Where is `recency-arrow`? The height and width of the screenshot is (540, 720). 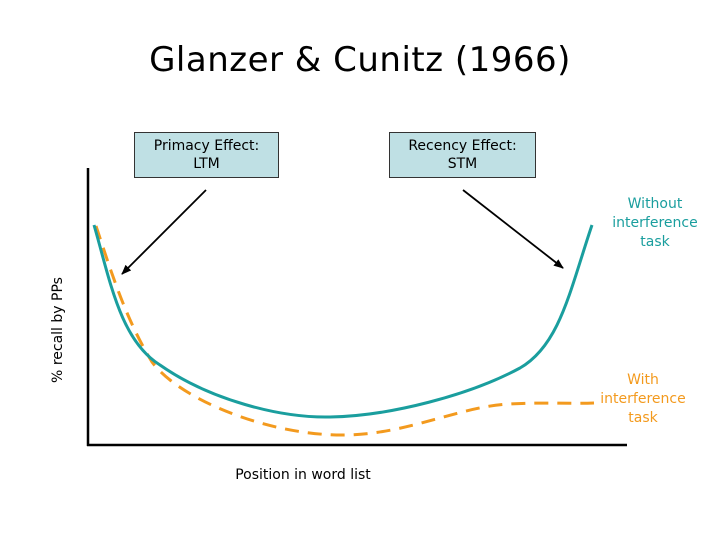
recency-arrow is located at coordinates (513, 229).